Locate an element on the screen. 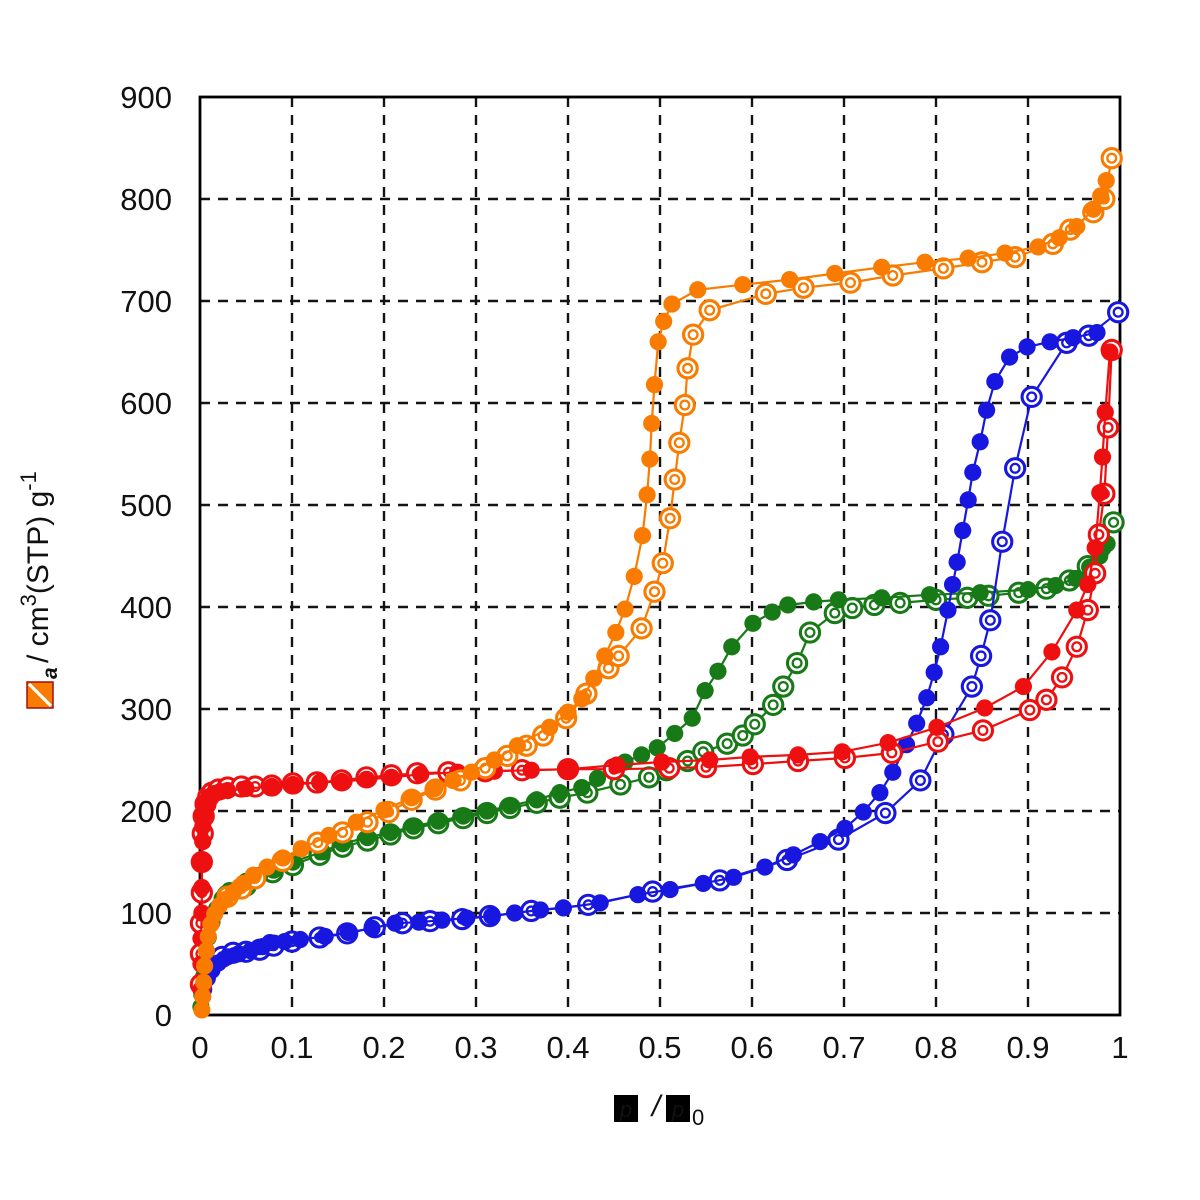  y-tick-label: 0 is located at coordinates (163, 1015).